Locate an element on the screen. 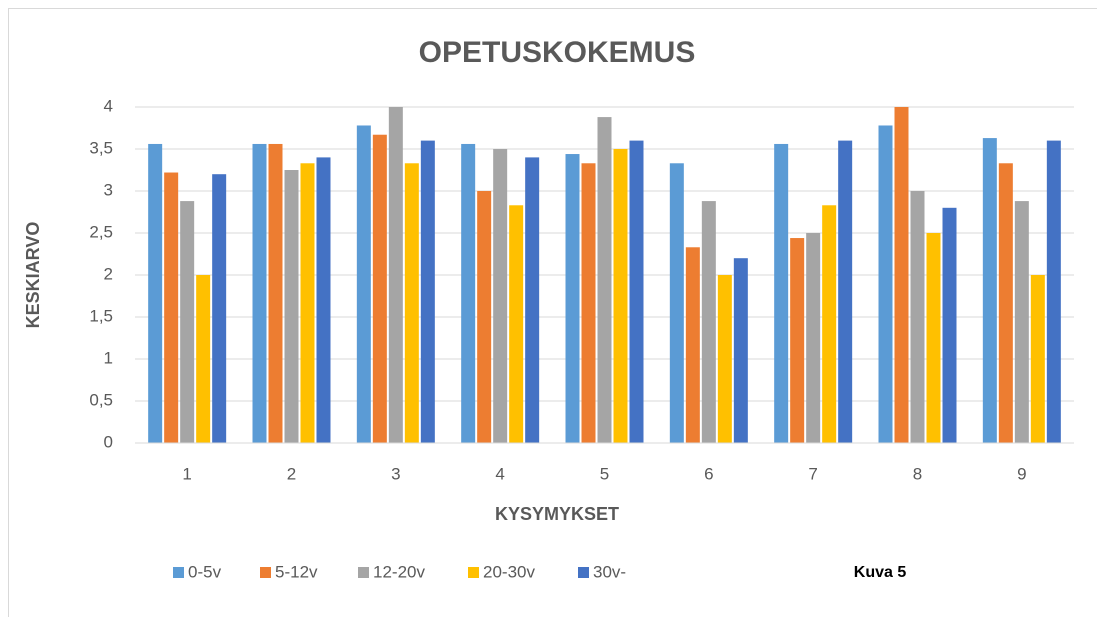  y-tick-label: 2,5 is located at coordinates (101, 231).